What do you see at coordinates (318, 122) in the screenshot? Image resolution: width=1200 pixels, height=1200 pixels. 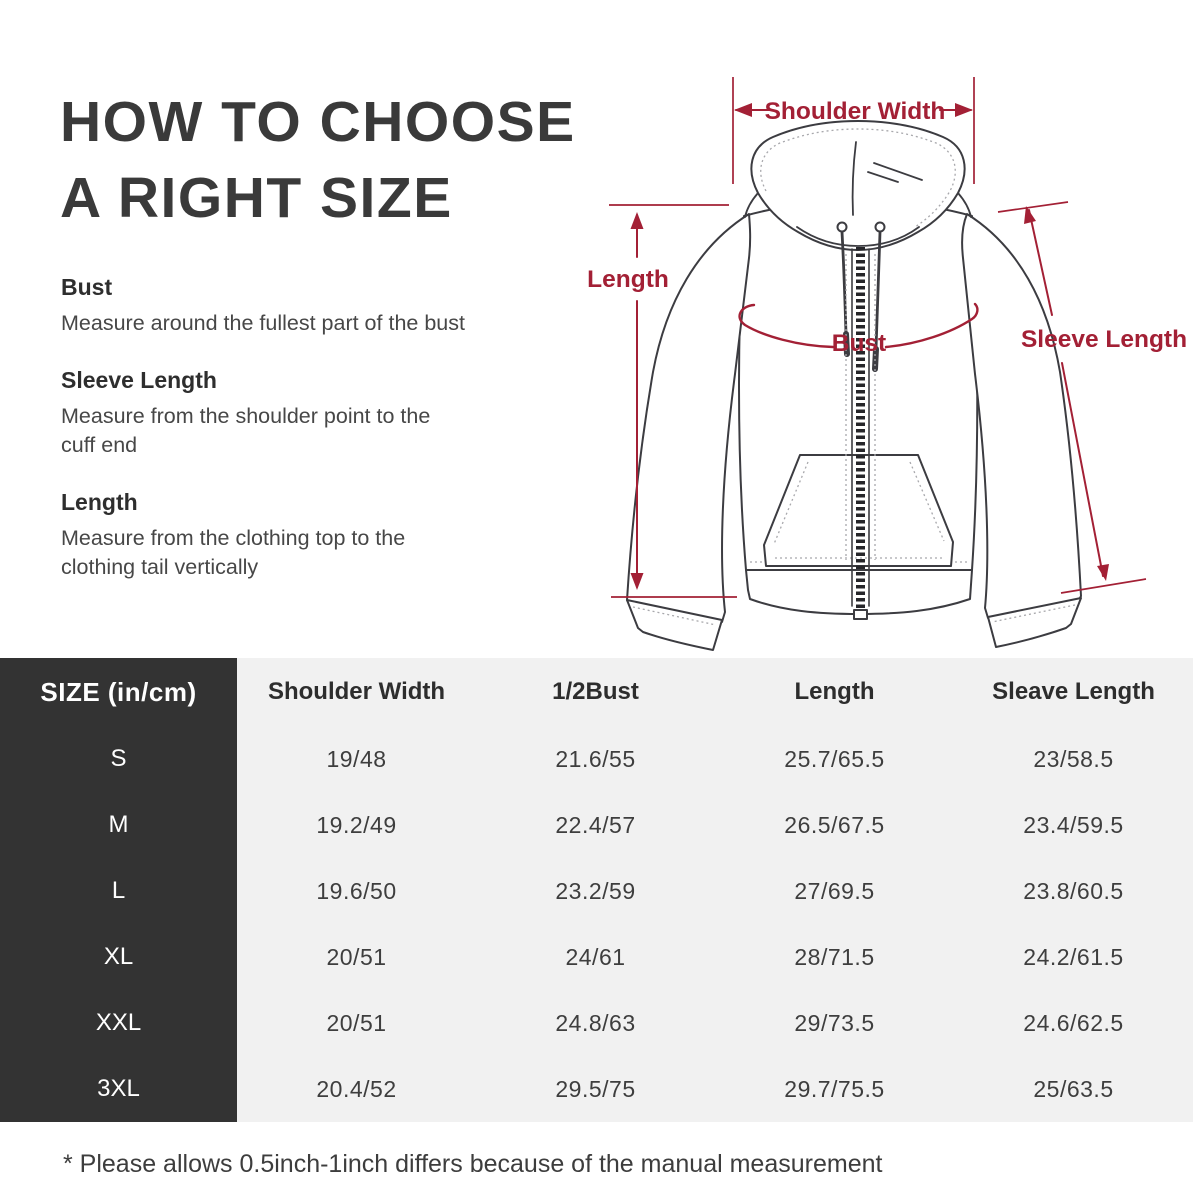 I see `page-title-line-1: HOW TO CHOOSE` at bounding box center [318, 122].